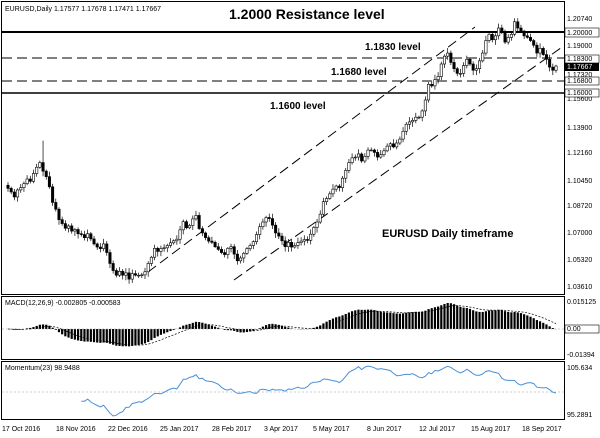 Image resolution: width=600 pixels, height=438 pixels. What do you see at coordinates (579, 19) in the screenshot?
I see `price-axis-label: 1.20740` at bounding box center [579, 19].